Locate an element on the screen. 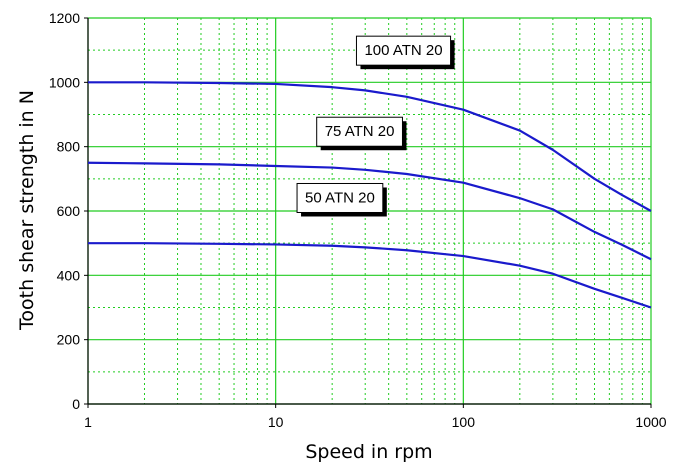  series-callout: 50 ATN 20 is located at coordinates (341, 199).